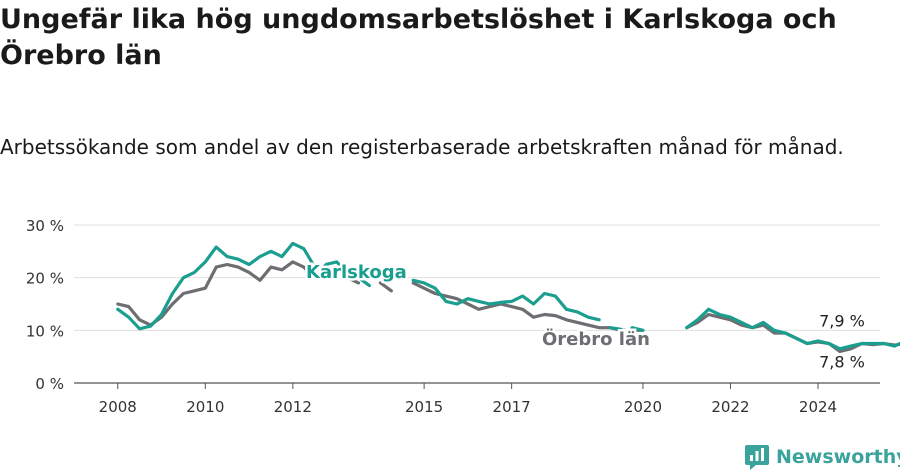 The width and height of the screenshot is (900, 474). I want to click on y-axis: 0 % 10 % 20 % 30 %, so click(45, 305).